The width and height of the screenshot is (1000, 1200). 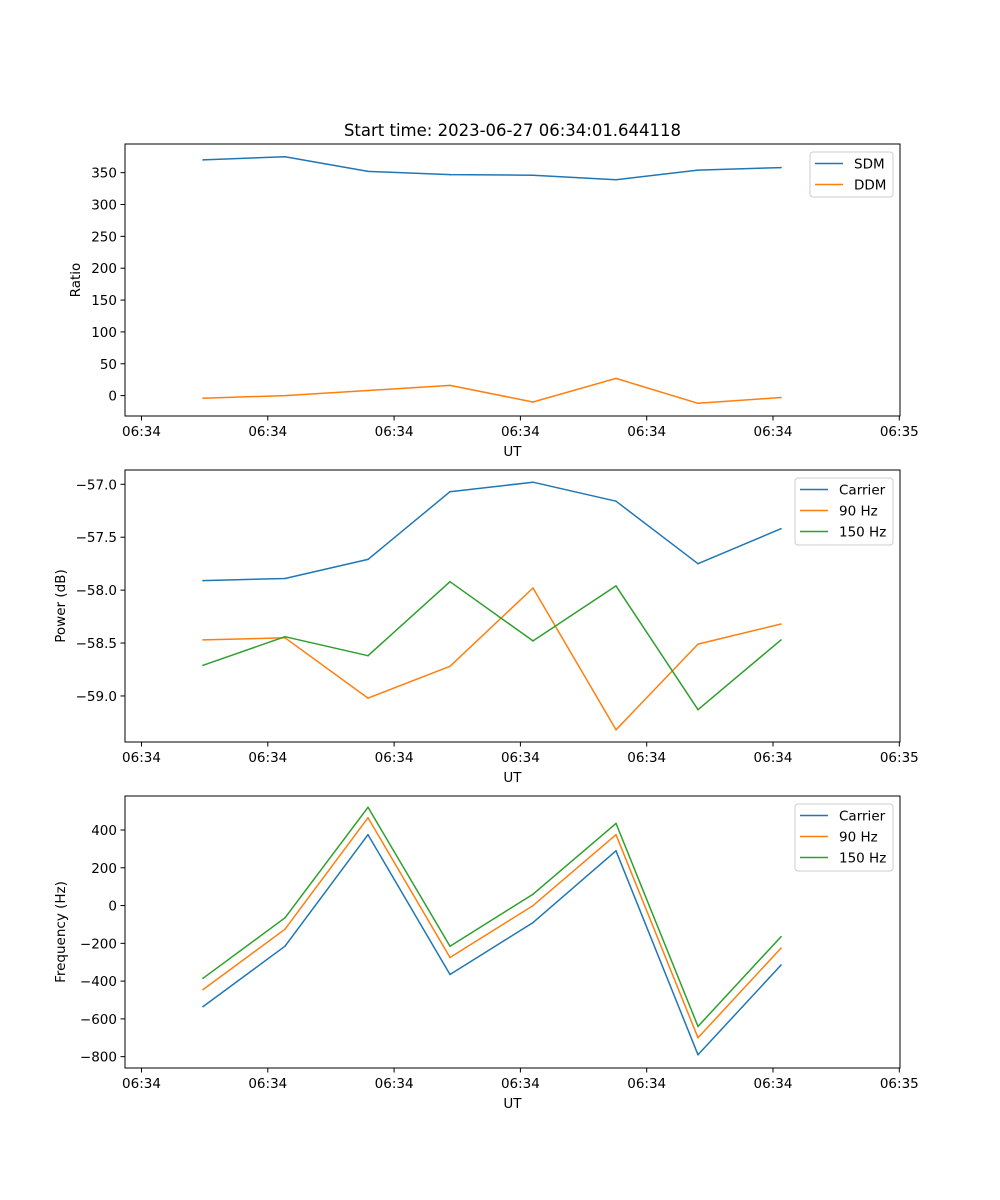 What do you see at coordinates (96, 591) in the screenshot?
I see `y-tick-label: −58.0` at bounding box center [96, 591].